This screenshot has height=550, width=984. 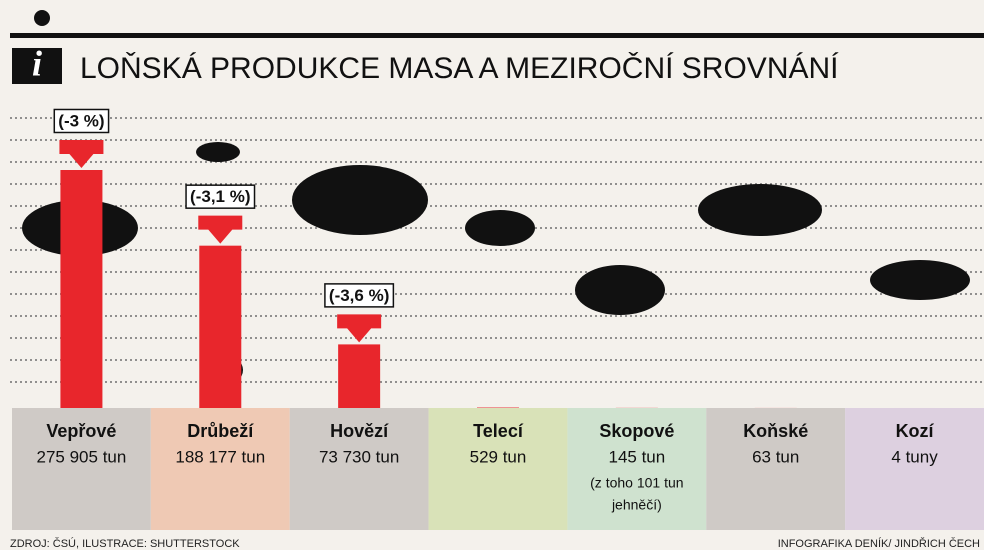 I want to click on goat, so click(x=920, y=280).